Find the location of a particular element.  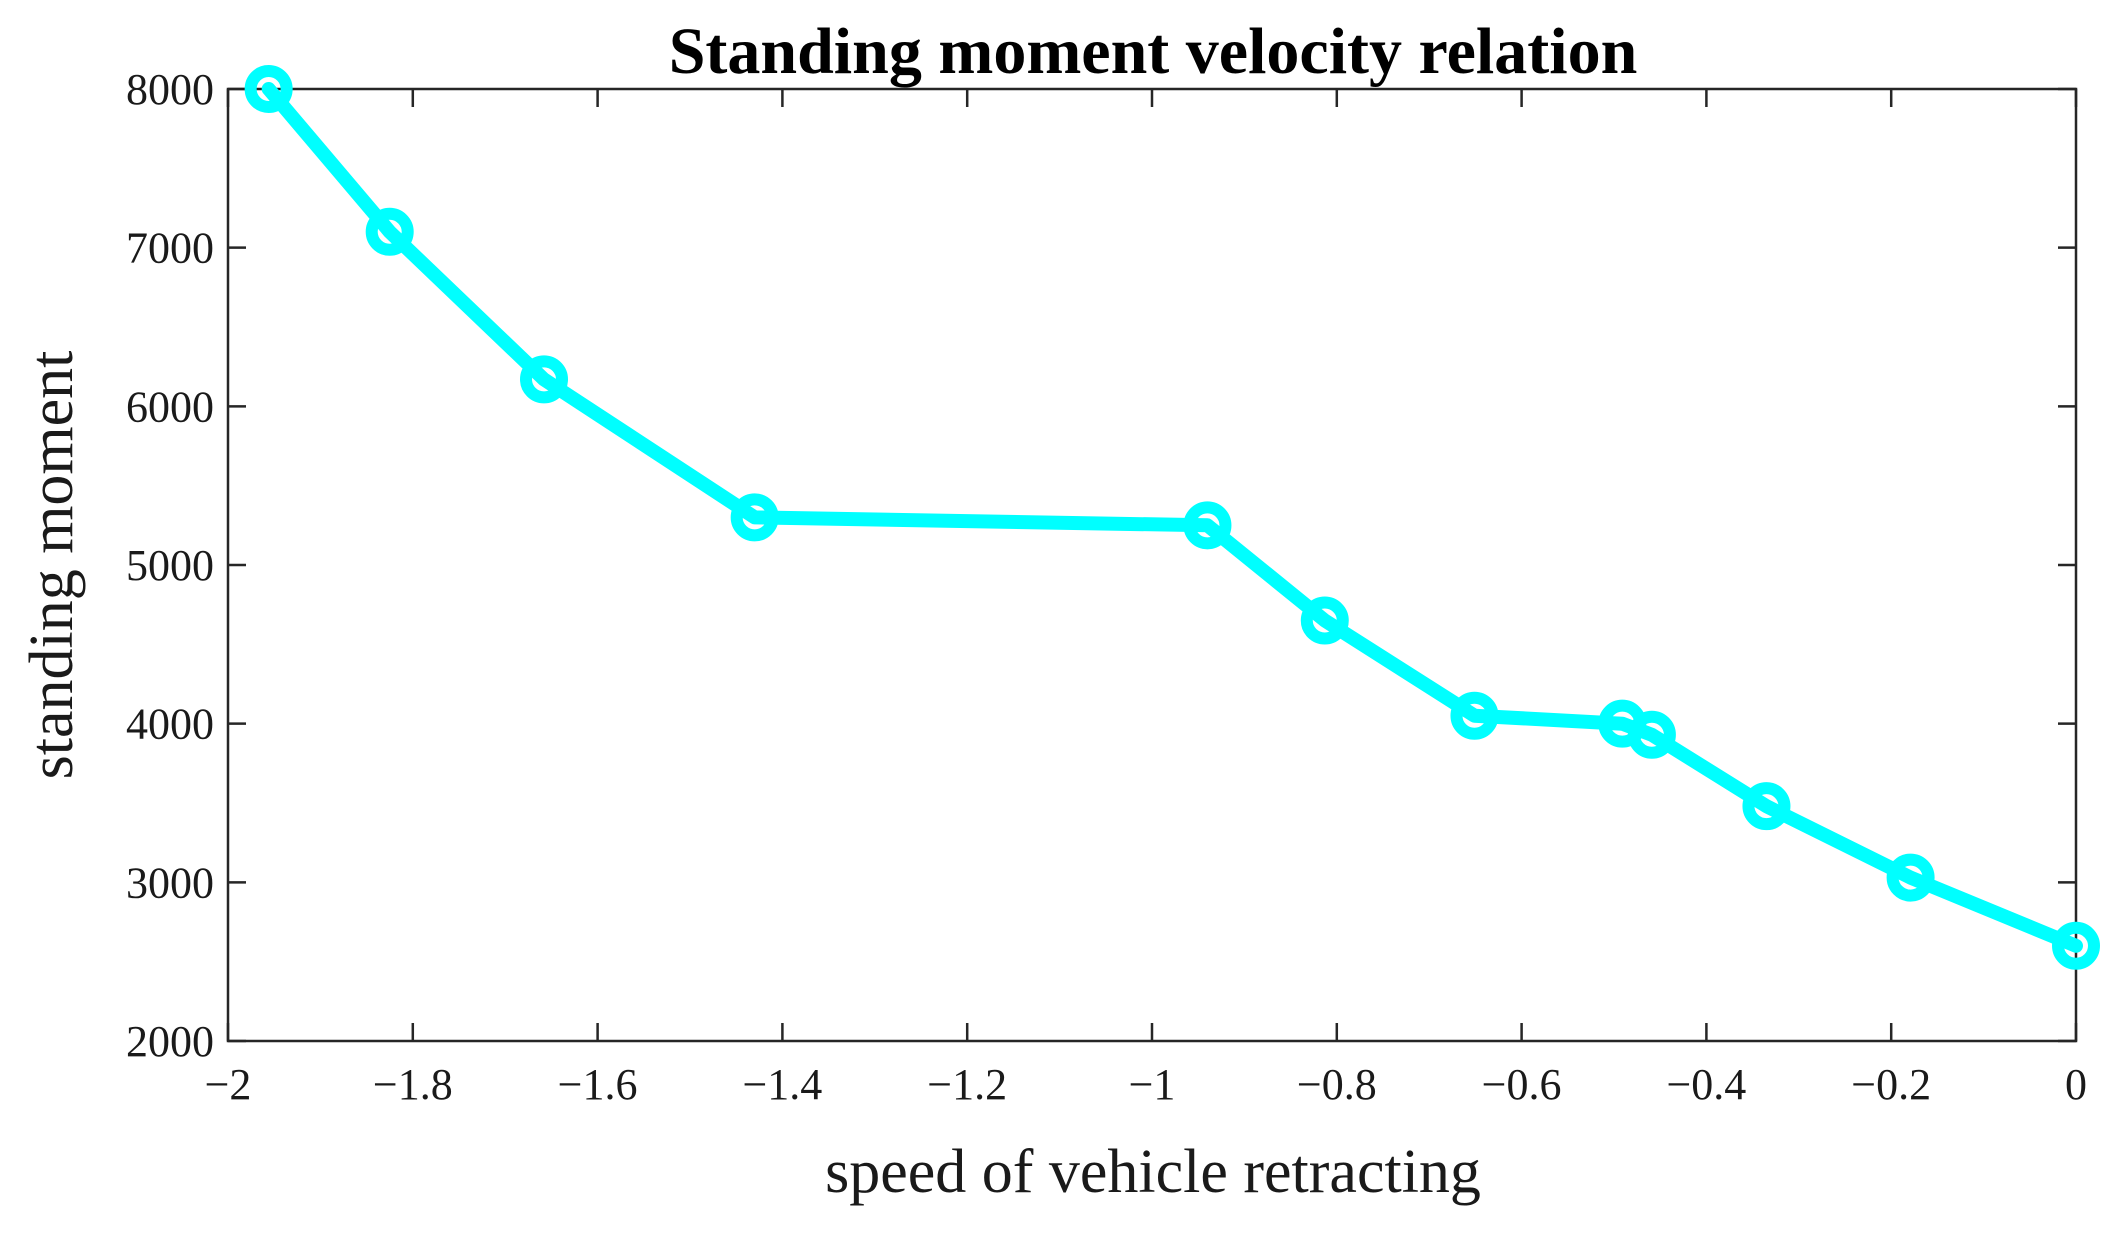

x-tick-label: −1.4 is located at coordinates (782, 1084).